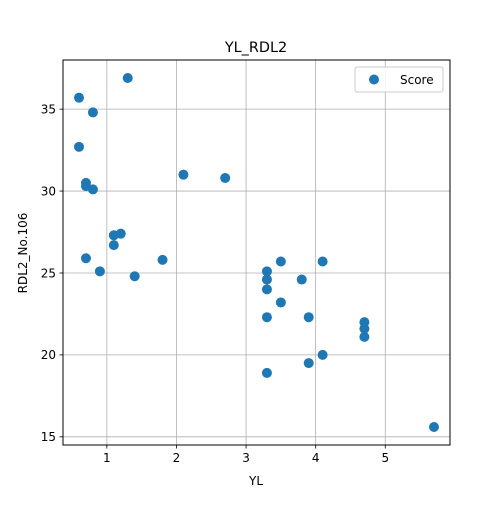 This screenshot has height=505, width=500. I want to click on y-tick-label: 20, so click(48, 355).